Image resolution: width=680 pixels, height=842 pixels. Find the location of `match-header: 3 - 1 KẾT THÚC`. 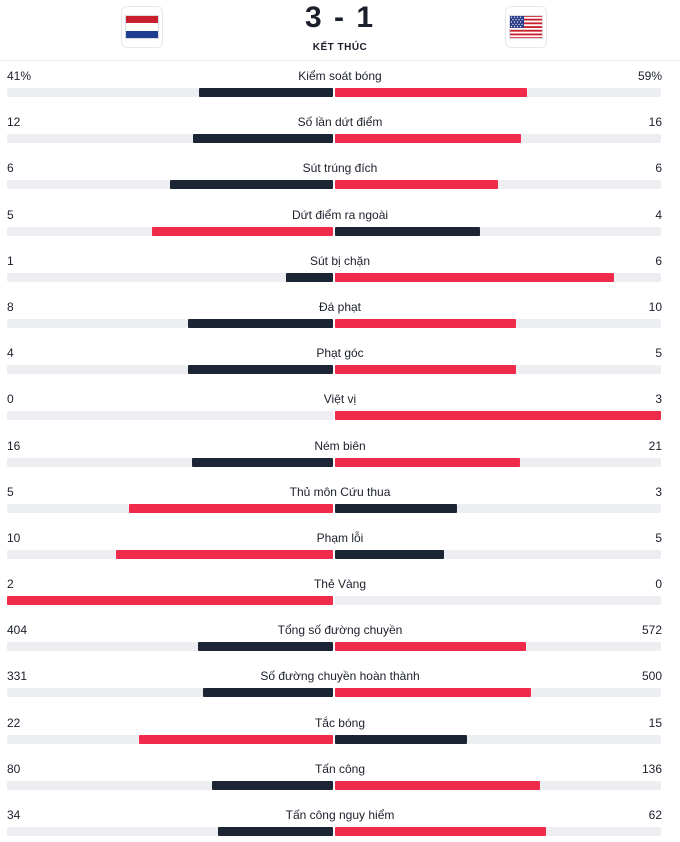

match-header: 3 - 1 KẾT THÚC is located at coordinates (340, 30).